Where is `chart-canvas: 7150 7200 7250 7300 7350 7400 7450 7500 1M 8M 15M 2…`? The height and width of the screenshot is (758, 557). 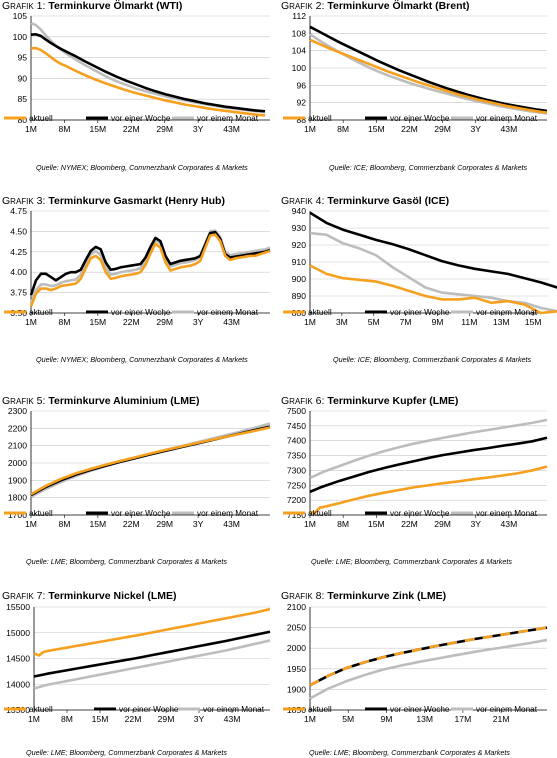
chart-canvas: 7150 7200 7250 7300 7350 7400 7450 7500 1M 8M 15M 2… is located at coordinates (415, 467).